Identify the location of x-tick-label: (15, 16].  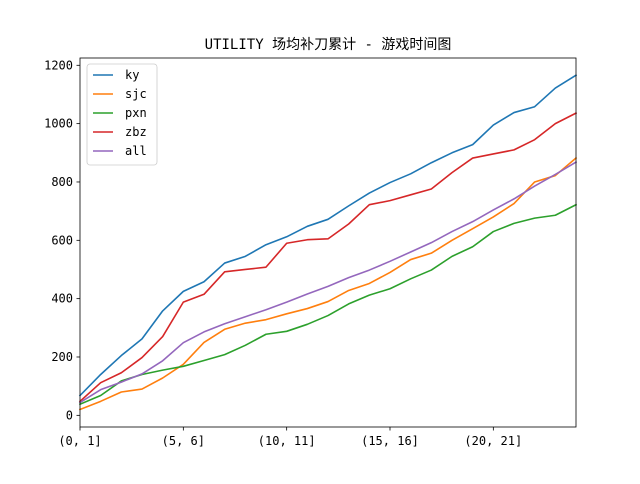
(390, 441).